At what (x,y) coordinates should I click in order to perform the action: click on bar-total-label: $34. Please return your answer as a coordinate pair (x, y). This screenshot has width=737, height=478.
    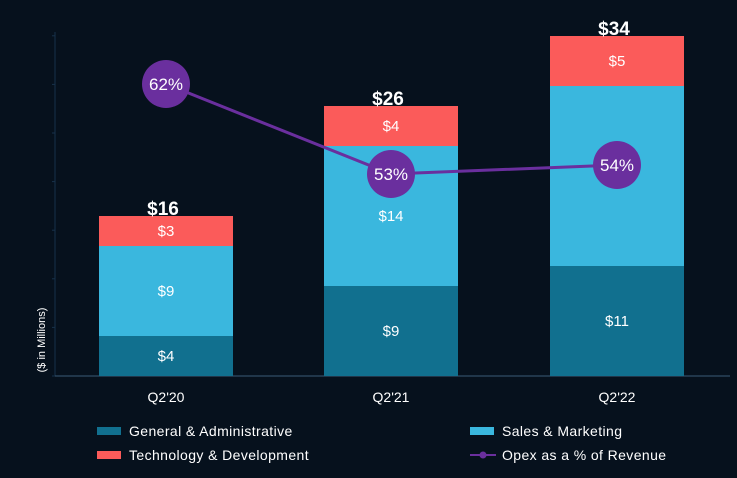
    Looking at the image, I should click on (614, 29).